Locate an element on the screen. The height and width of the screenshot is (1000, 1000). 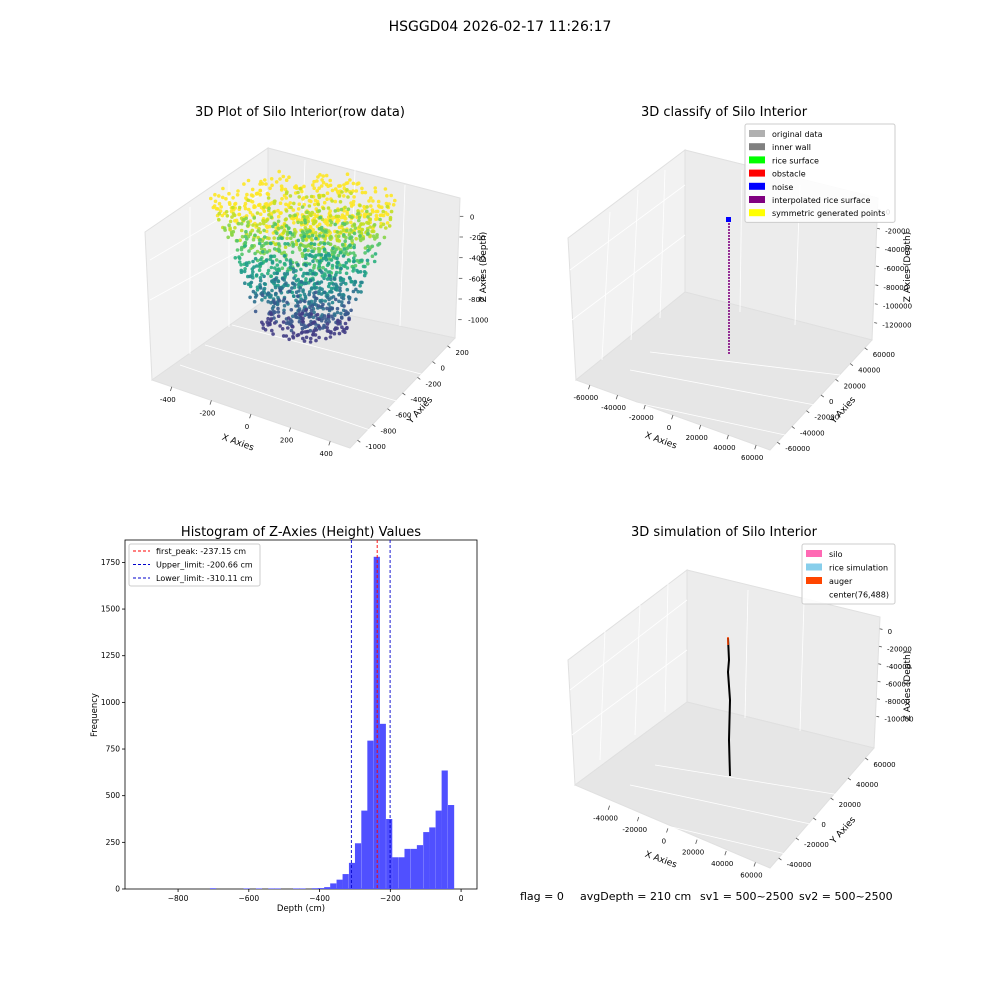
chart1-grid-line is located at coordinates (402, 255).